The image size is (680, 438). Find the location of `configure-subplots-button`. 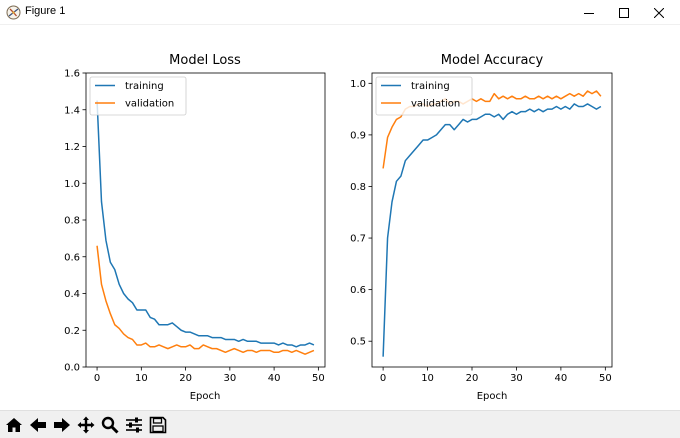

configure-subplots-button is located at coordinates (134, 425).